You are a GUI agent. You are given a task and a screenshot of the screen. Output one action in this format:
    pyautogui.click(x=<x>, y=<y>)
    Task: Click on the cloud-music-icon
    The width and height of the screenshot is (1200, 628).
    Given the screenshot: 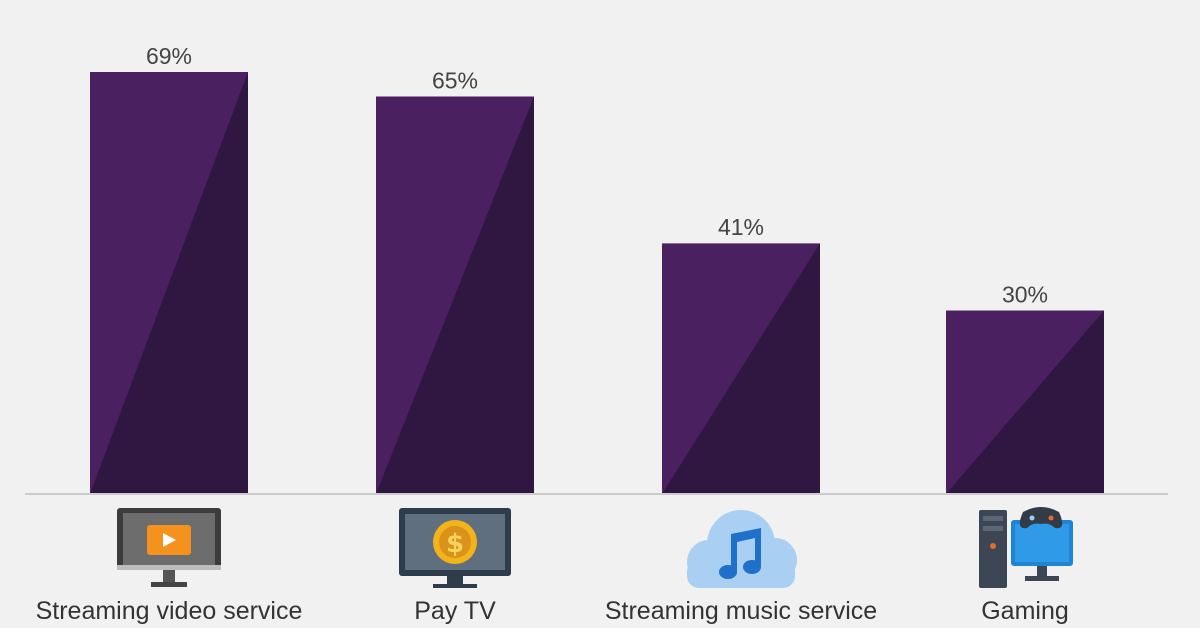 What is the action you would take?
    pyautogui.click(x=742, y=549)
    